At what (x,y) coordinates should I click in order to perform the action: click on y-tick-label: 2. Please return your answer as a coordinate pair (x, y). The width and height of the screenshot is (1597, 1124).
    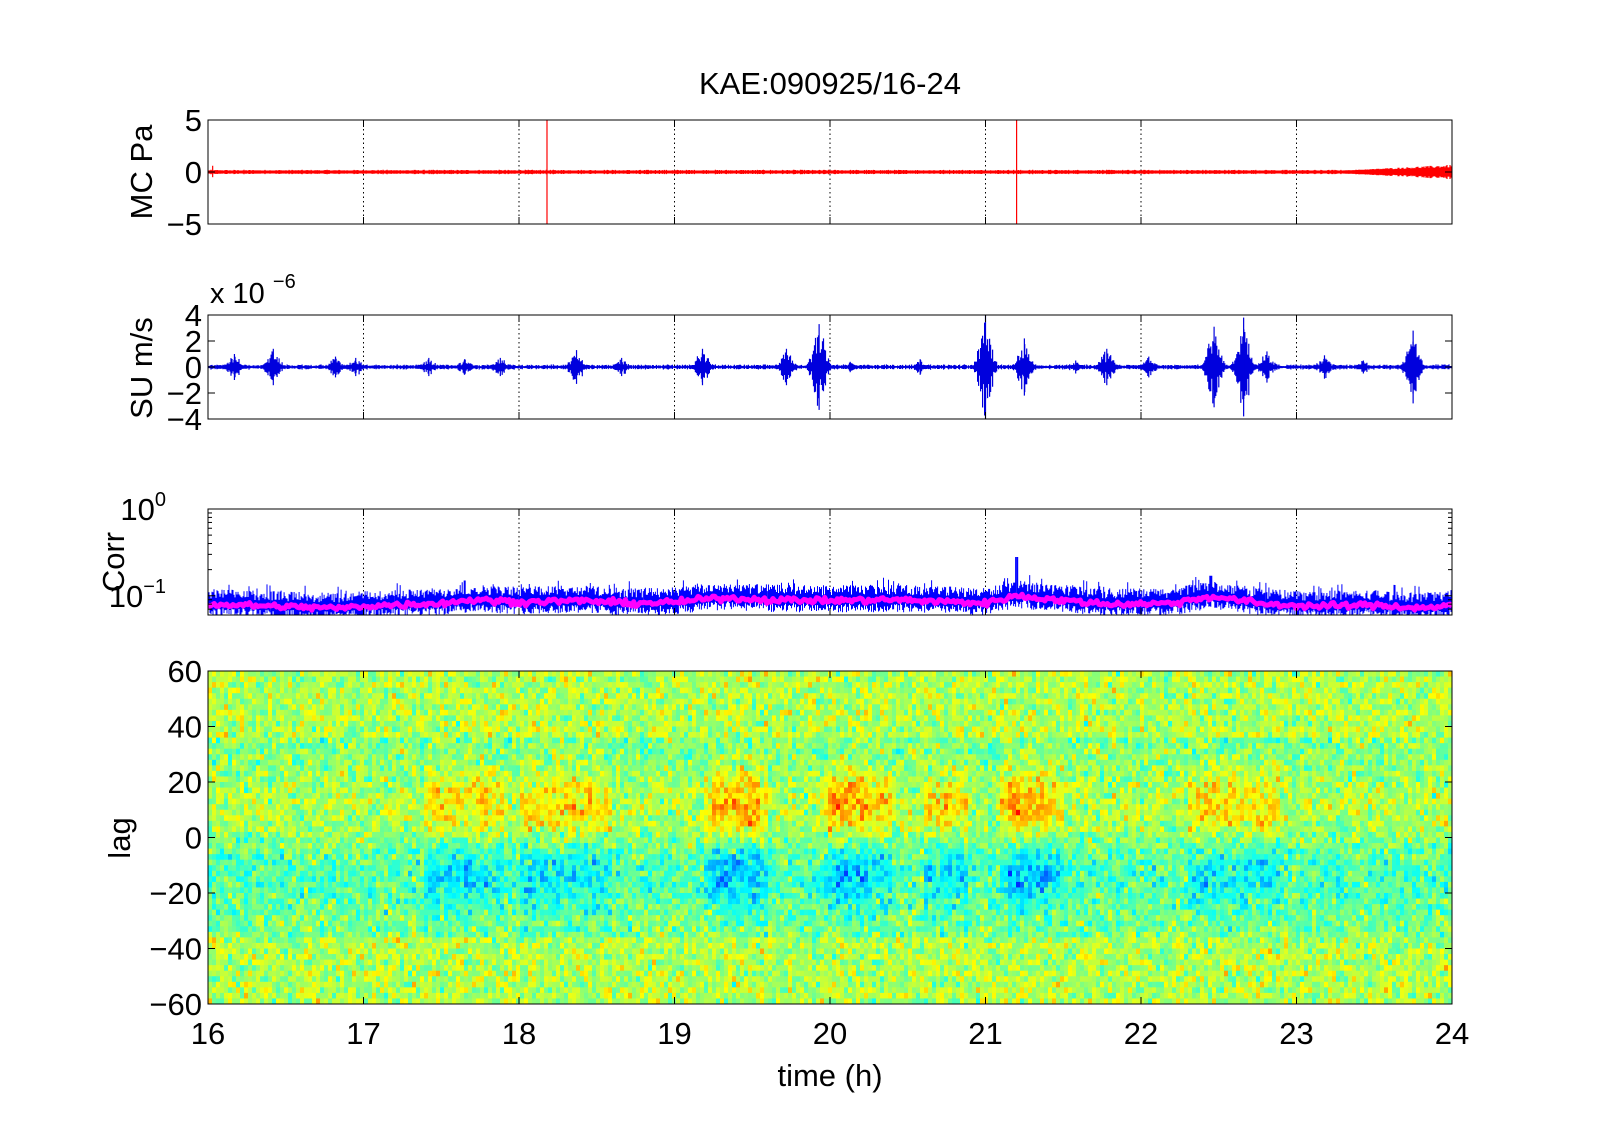
    Looking at the image, I should click on (193, 341).